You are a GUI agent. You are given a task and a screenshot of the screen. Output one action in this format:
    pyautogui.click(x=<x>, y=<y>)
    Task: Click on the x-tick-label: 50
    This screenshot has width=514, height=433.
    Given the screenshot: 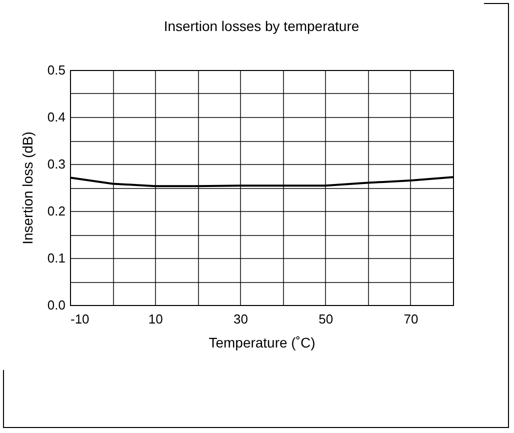 What is the action you would take?
    pyautogui.click(x=326, y=319)
    